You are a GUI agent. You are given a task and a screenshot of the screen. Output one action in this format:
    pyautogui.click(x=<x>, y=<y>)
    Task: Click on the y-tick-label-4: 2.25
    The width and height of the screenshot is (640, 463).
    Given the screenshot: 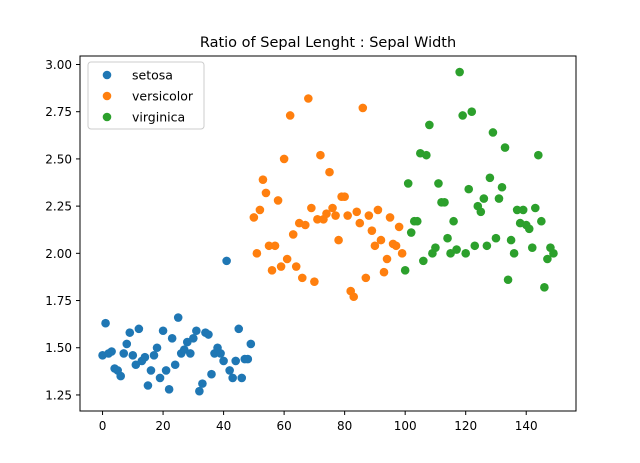 What is the action you would take?
    pyautogui.click(x=58, y=207)
    